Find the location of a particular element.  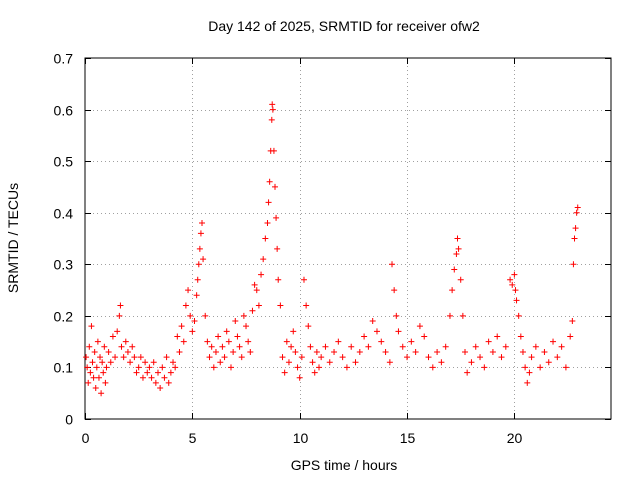

x-tick-label: 10 is located at coordinates (301, 438).